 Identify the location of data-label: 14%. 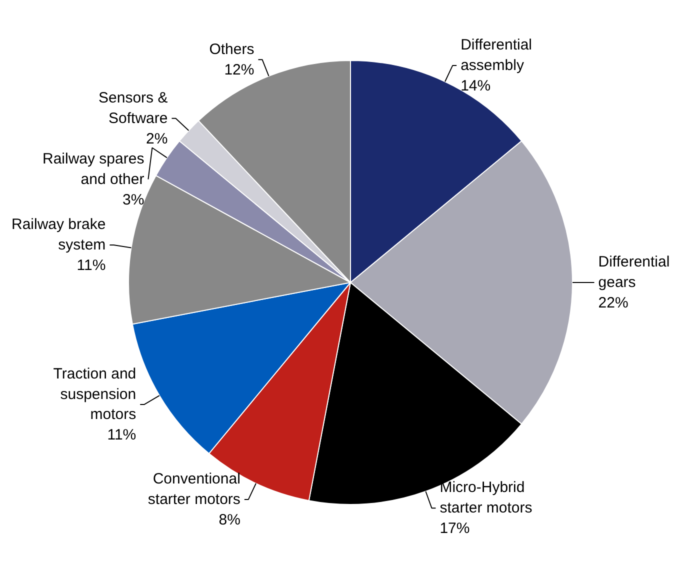
(475, 85).